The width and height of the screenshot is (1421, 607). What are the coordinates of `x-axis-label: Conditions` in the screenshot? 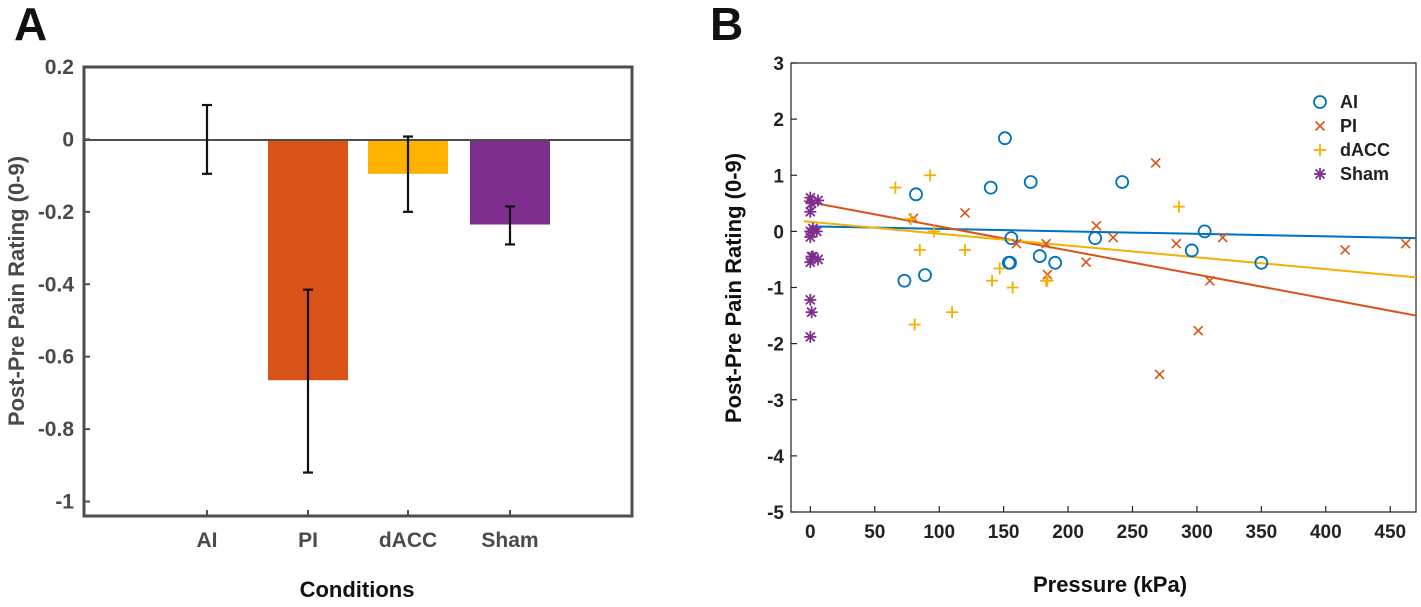 It's located at (357, 589).